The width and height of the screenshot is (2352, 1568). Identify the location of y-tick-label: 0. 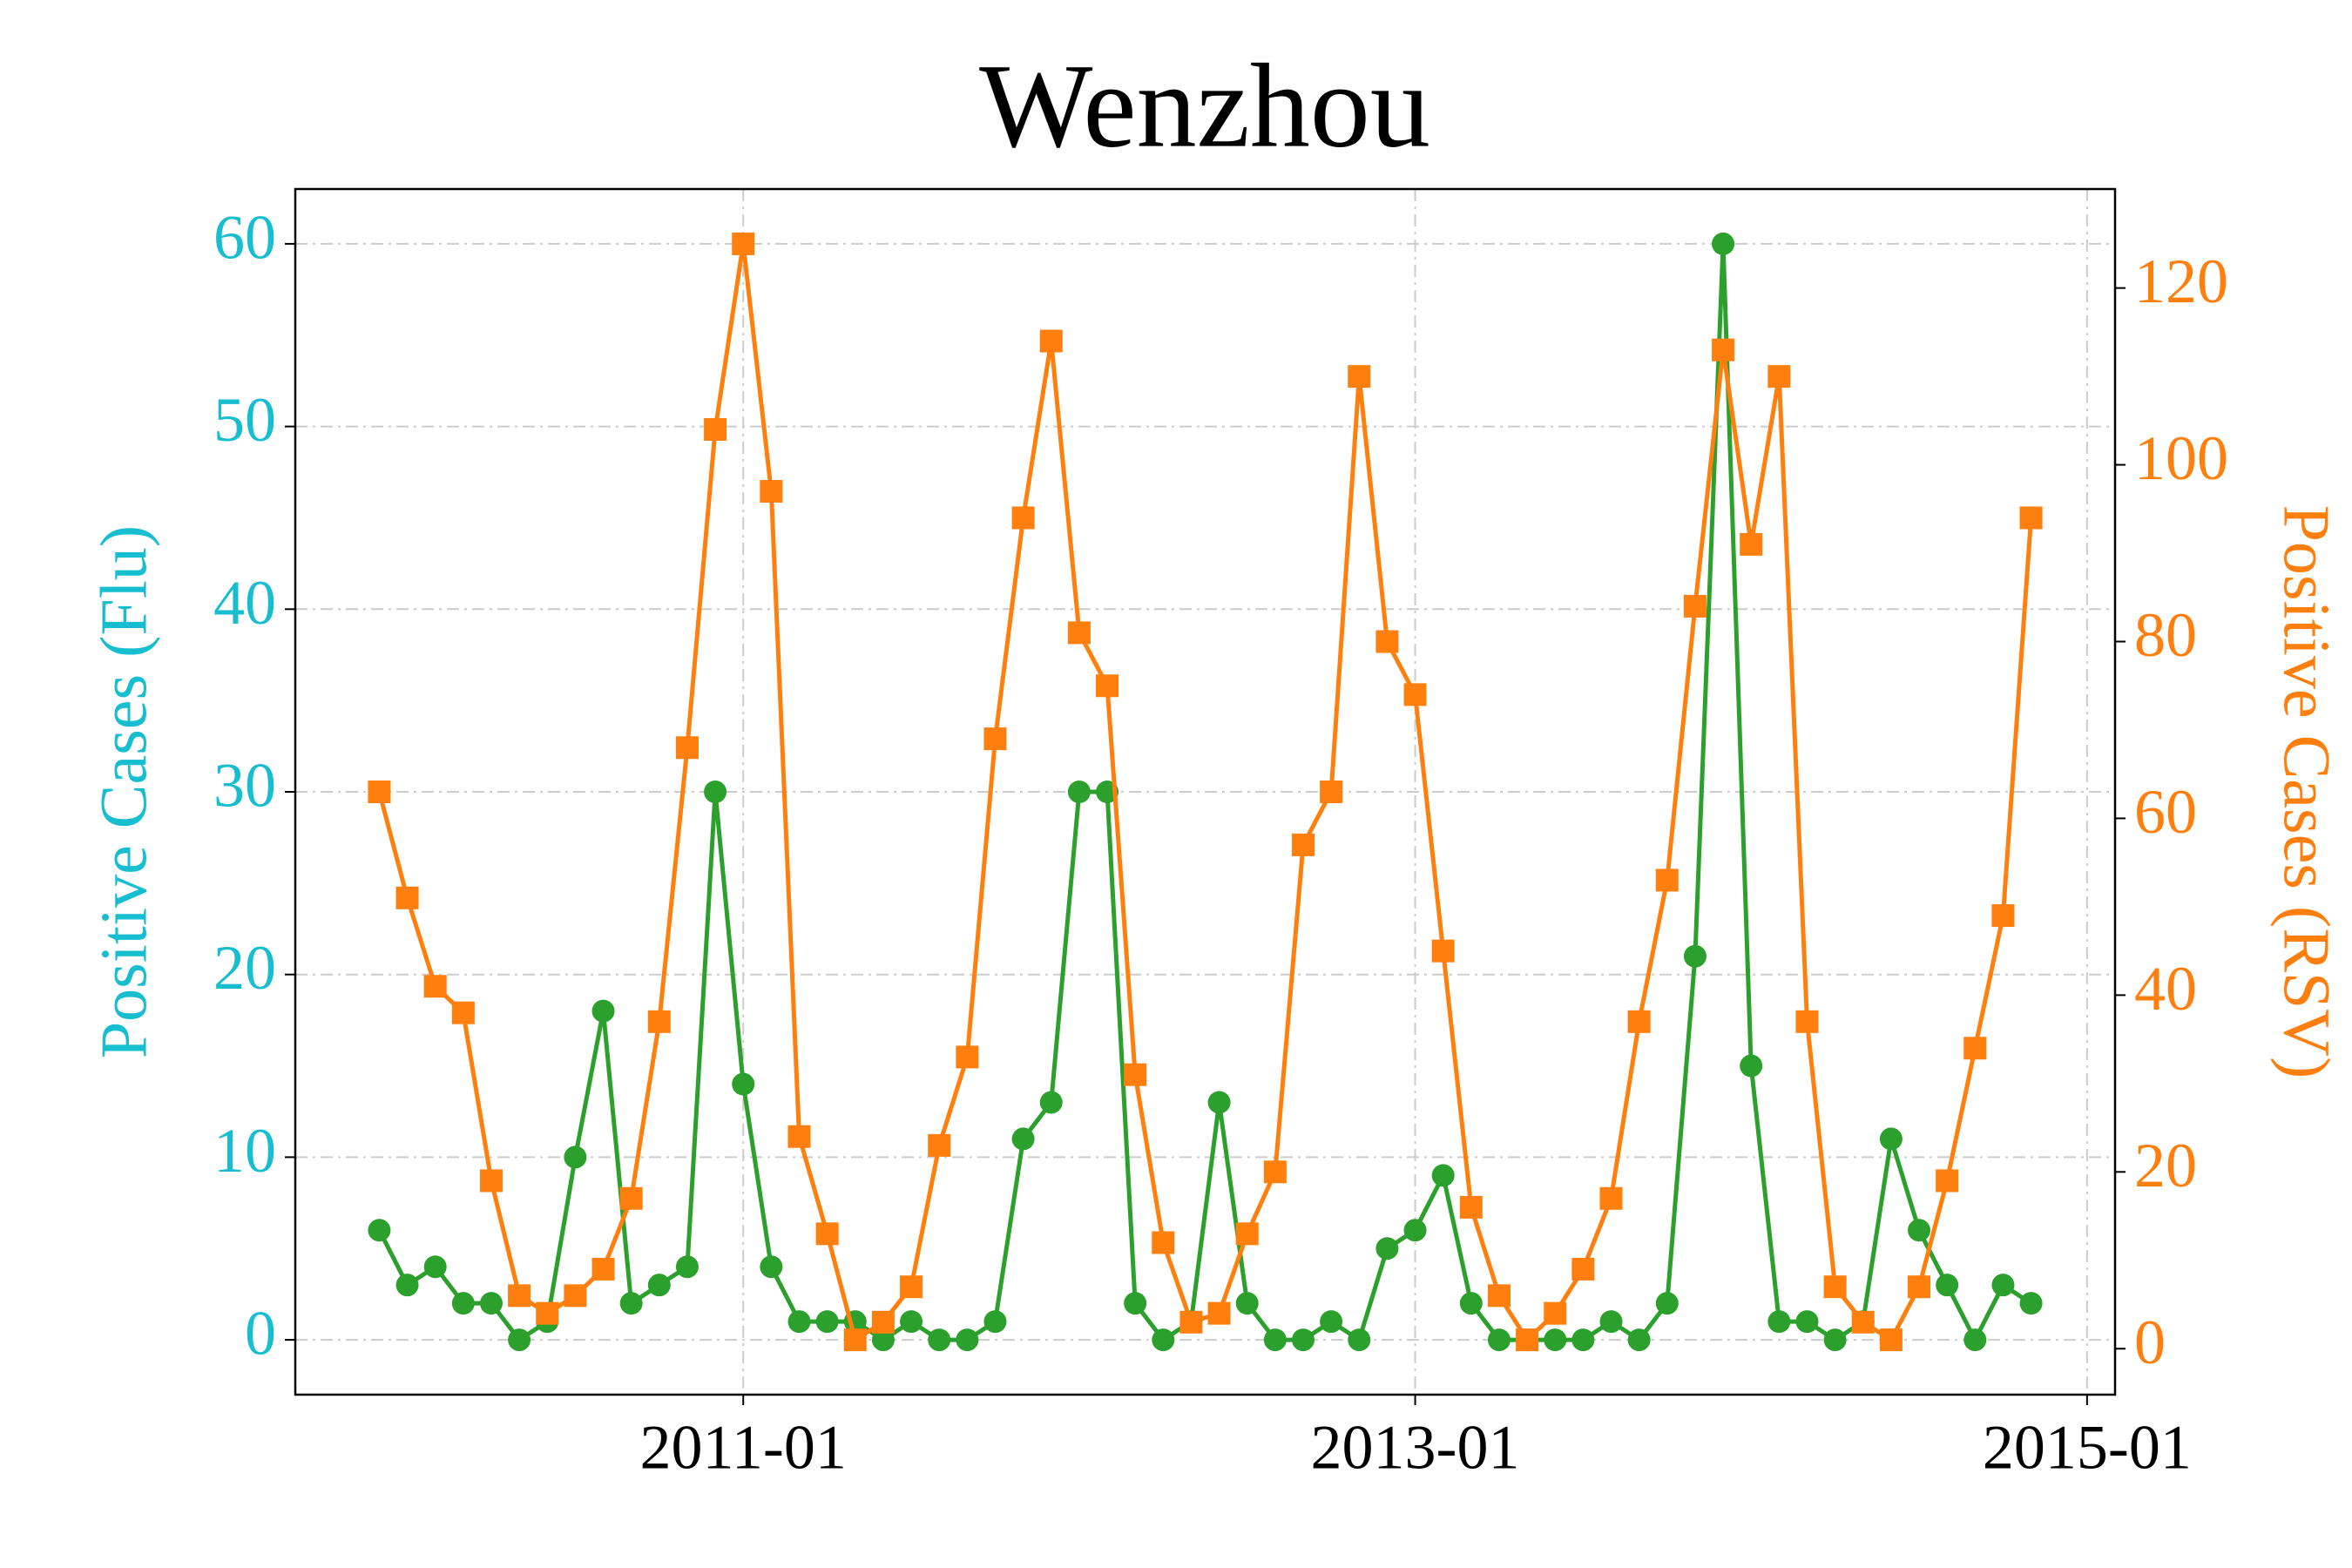
(260, 1334).